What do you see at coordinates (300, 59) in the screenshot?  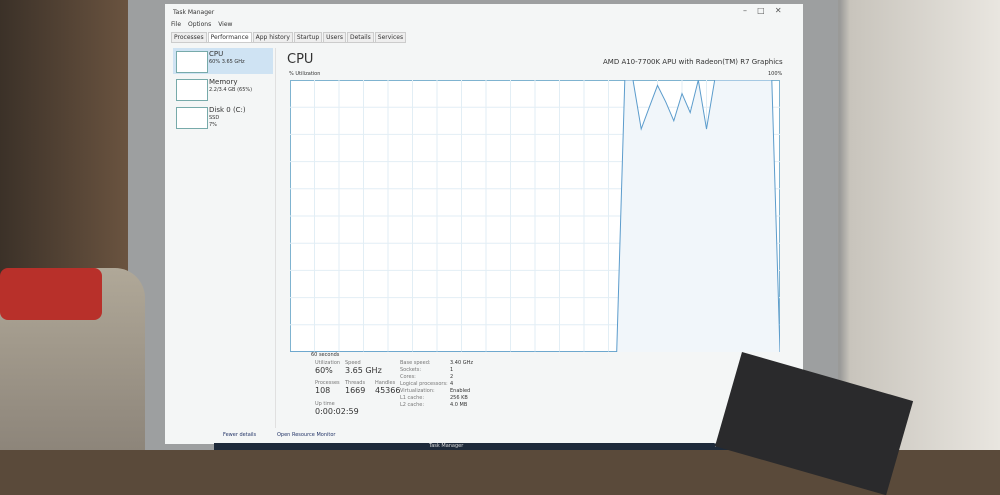 I see `section-title: CPU` at bounding box center [300, 59].